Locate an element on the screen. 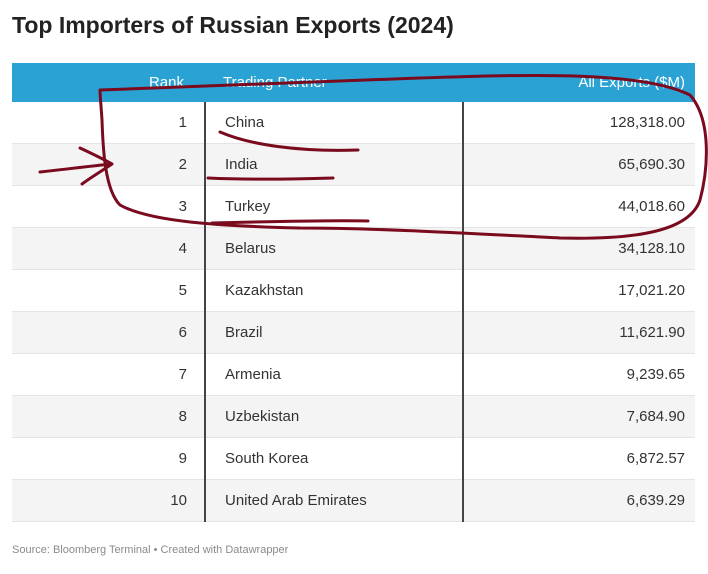 The width and height of the screenshot is (708, 574). partner-cell: Belarus is located at coordinates (250, 248).